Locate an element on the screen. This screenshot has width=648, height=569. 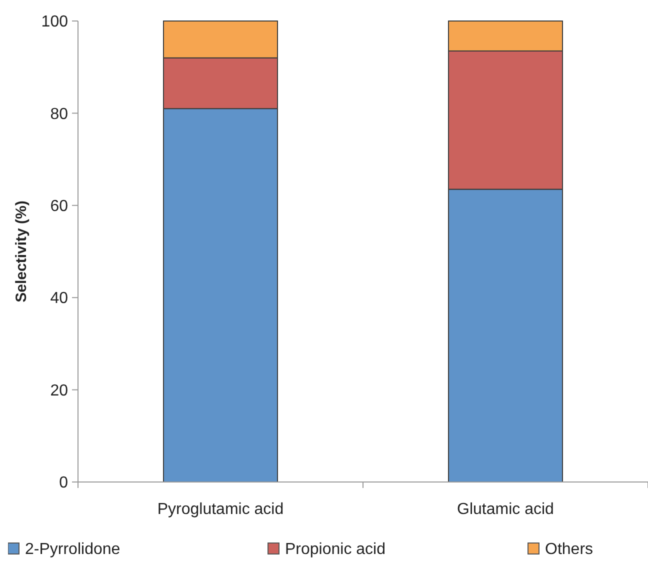
y-tick-label: 60 is located at coordinates (59, 206).